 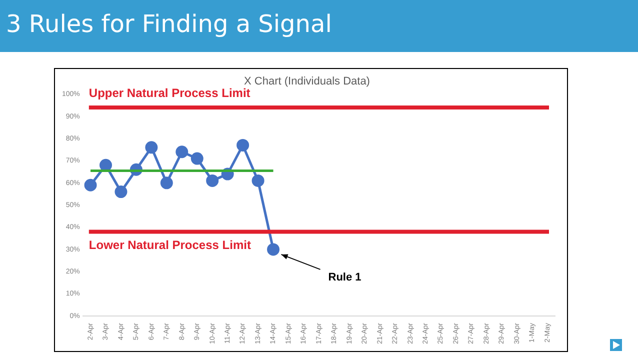 What do you see at coordinates (169, 93) in the screenshot?
I see `ref-line-label: Upper Natural Process Limit` at bounding box center [169, 93].